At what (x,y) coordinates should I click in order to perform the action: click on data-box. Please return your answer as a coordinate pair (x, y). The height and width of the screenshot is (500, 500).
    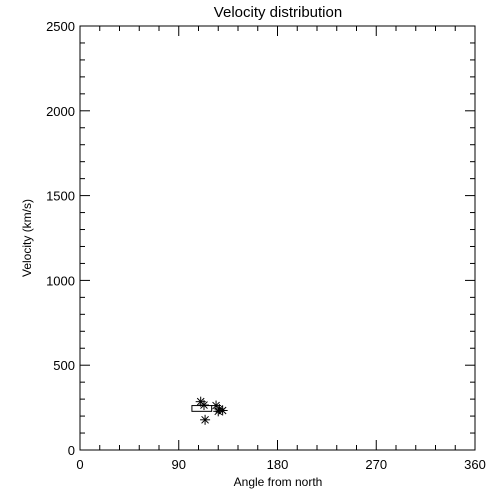
    Looking at the image, I should click on (202, 408).